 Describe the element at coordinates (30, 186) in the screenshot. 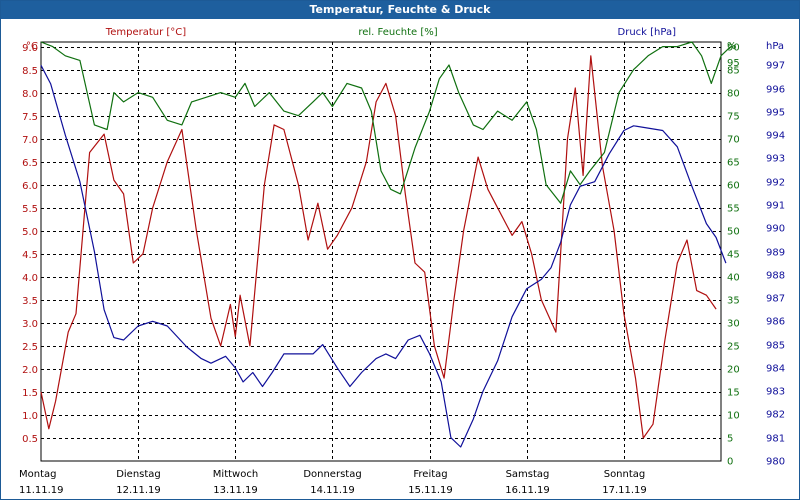

I see `temperature-tick-label: 6.0` at that location.